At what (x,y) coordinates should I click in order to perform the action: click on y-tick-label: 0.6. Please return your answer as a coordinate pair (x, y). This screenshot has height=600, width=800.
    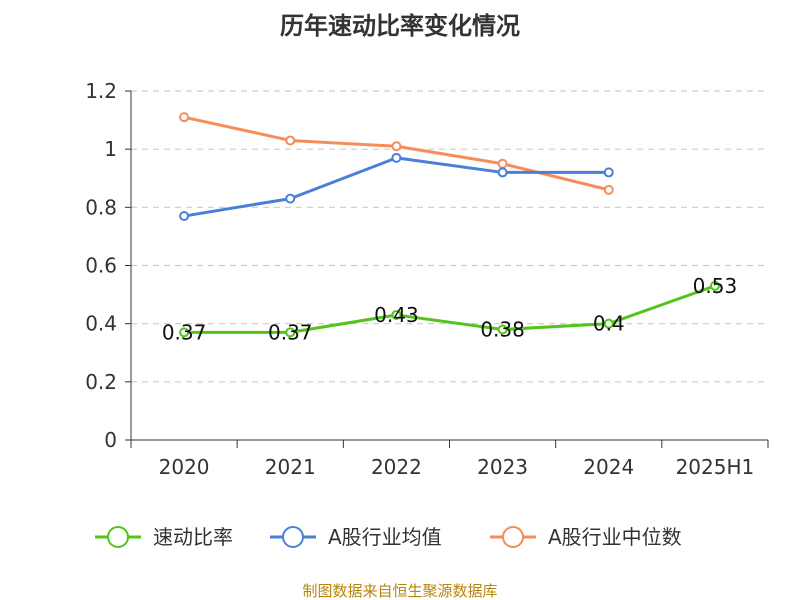
    Looking at the image, I should click on (101, 266).